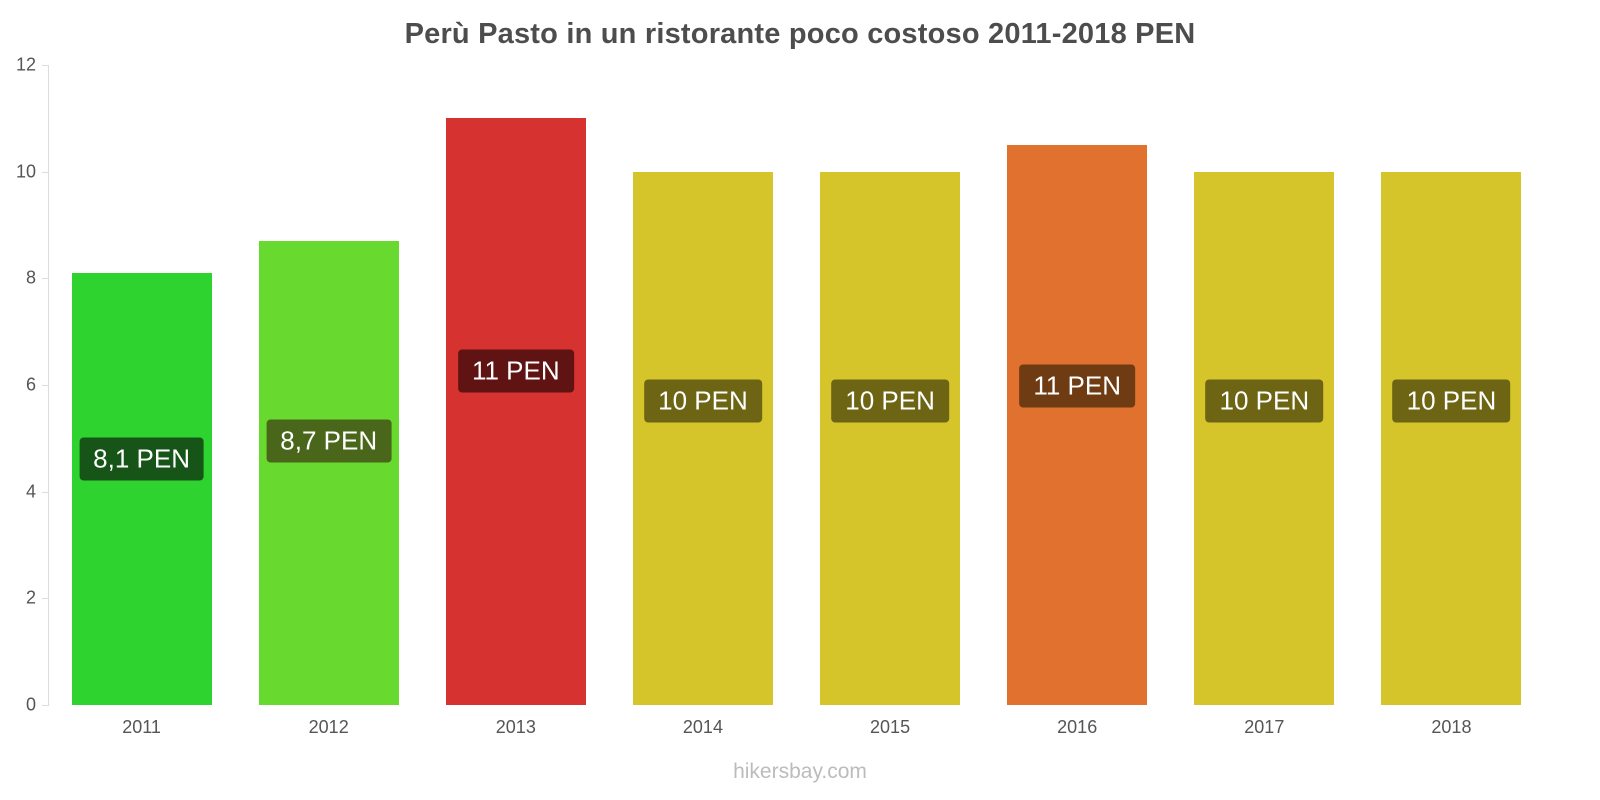 This screenshot has height=800, width=1600. What do you see at coordinates (141, 727) in the screenshot?
I see `x-axis-label-2011: 2011` at bounding box center [141, 727].